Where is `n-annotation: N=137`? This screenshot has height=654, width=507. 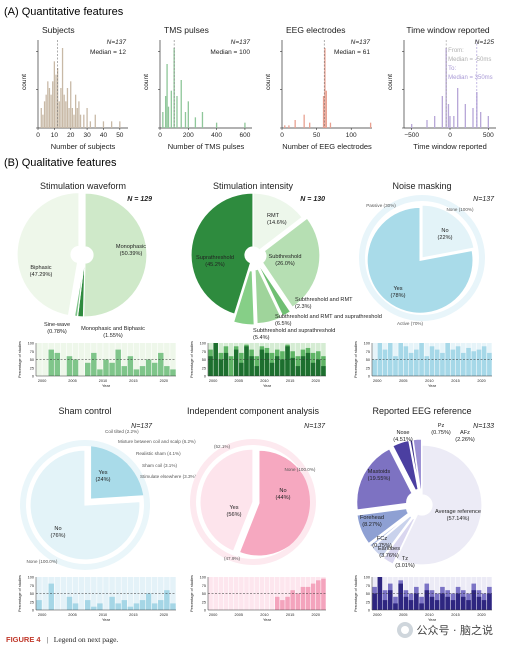
n-annotation: N=137 is located at coordinates (117, 42).